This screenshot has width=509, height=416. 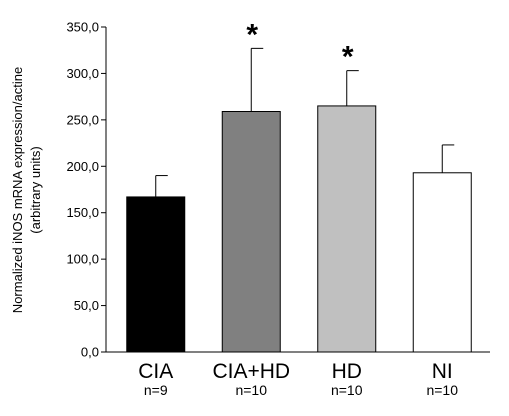 What do you see at coordinates (17, 190) in the screenshot?
I see `y-axis-title-line1: Normalized iNOS mRNA expression/actine` at bounding box center [17, 190].